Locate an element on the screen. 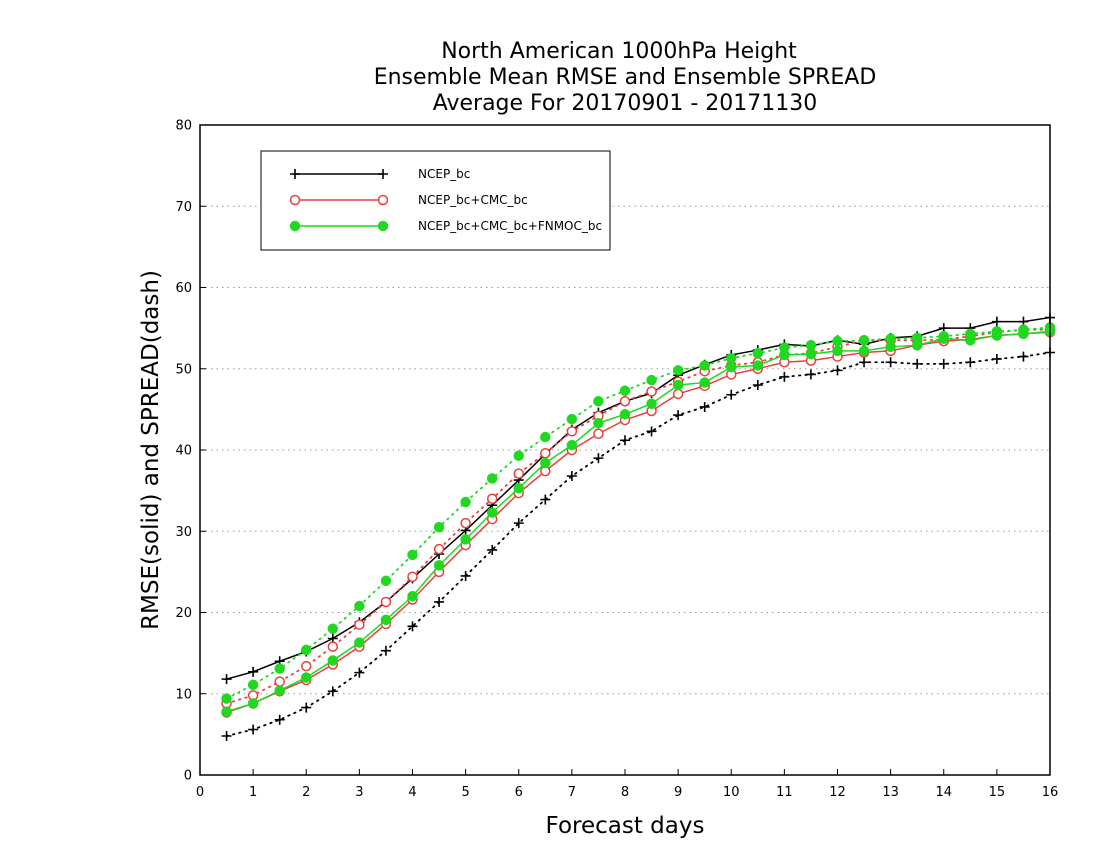 The image size is (1100, 850). y-tick-label: 0 is located at coordinates (188, 776).